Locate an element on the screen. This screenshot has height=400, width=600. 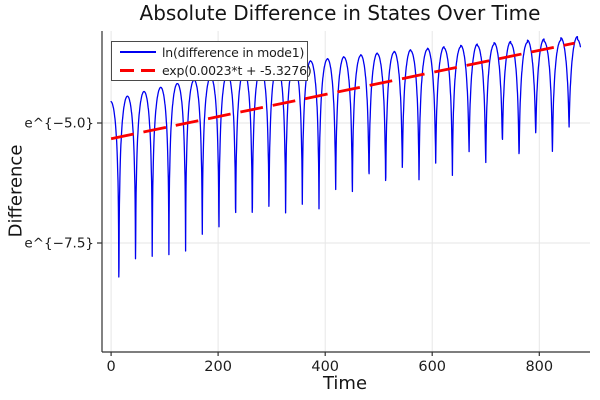
y-tick-label: e^{−5.0} is located at coordinates (59, 124).